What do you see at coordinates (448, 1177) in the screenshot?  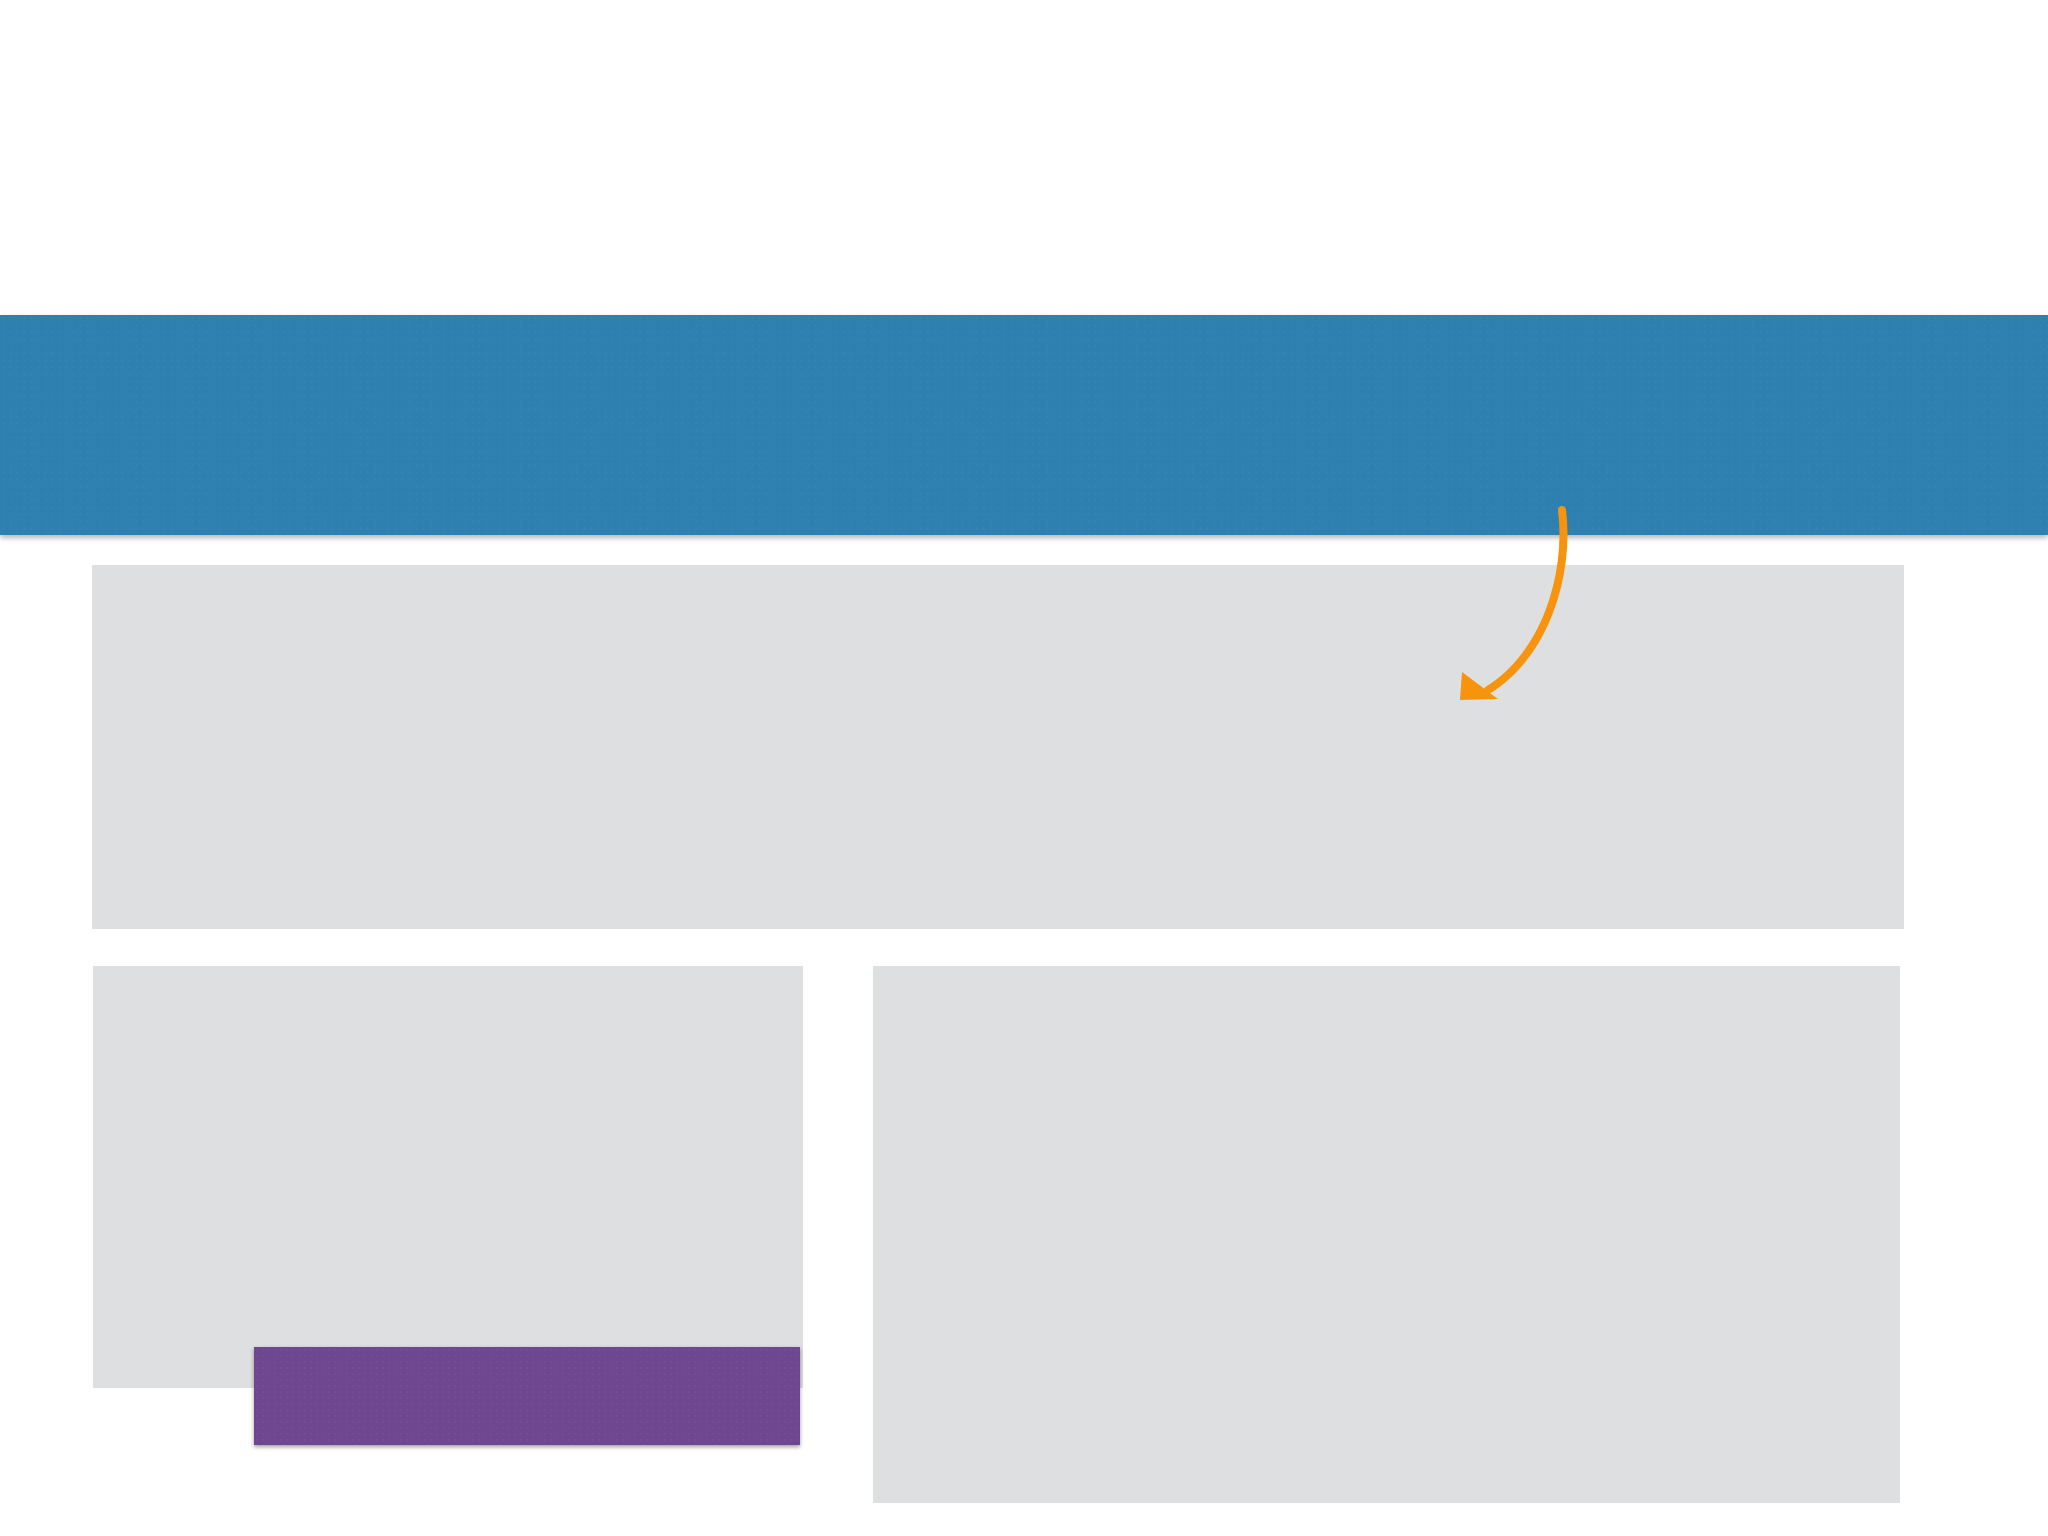 I see `left-content-panel` at bounding box center [448, 1177].